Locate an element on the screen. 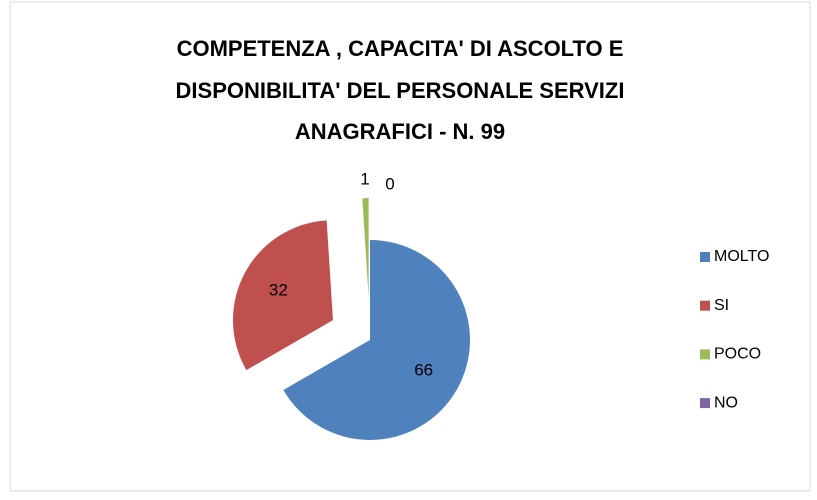 The height and width of the screenshot is (500, 817). legend-label: SI is located at coordinates (721, 305).